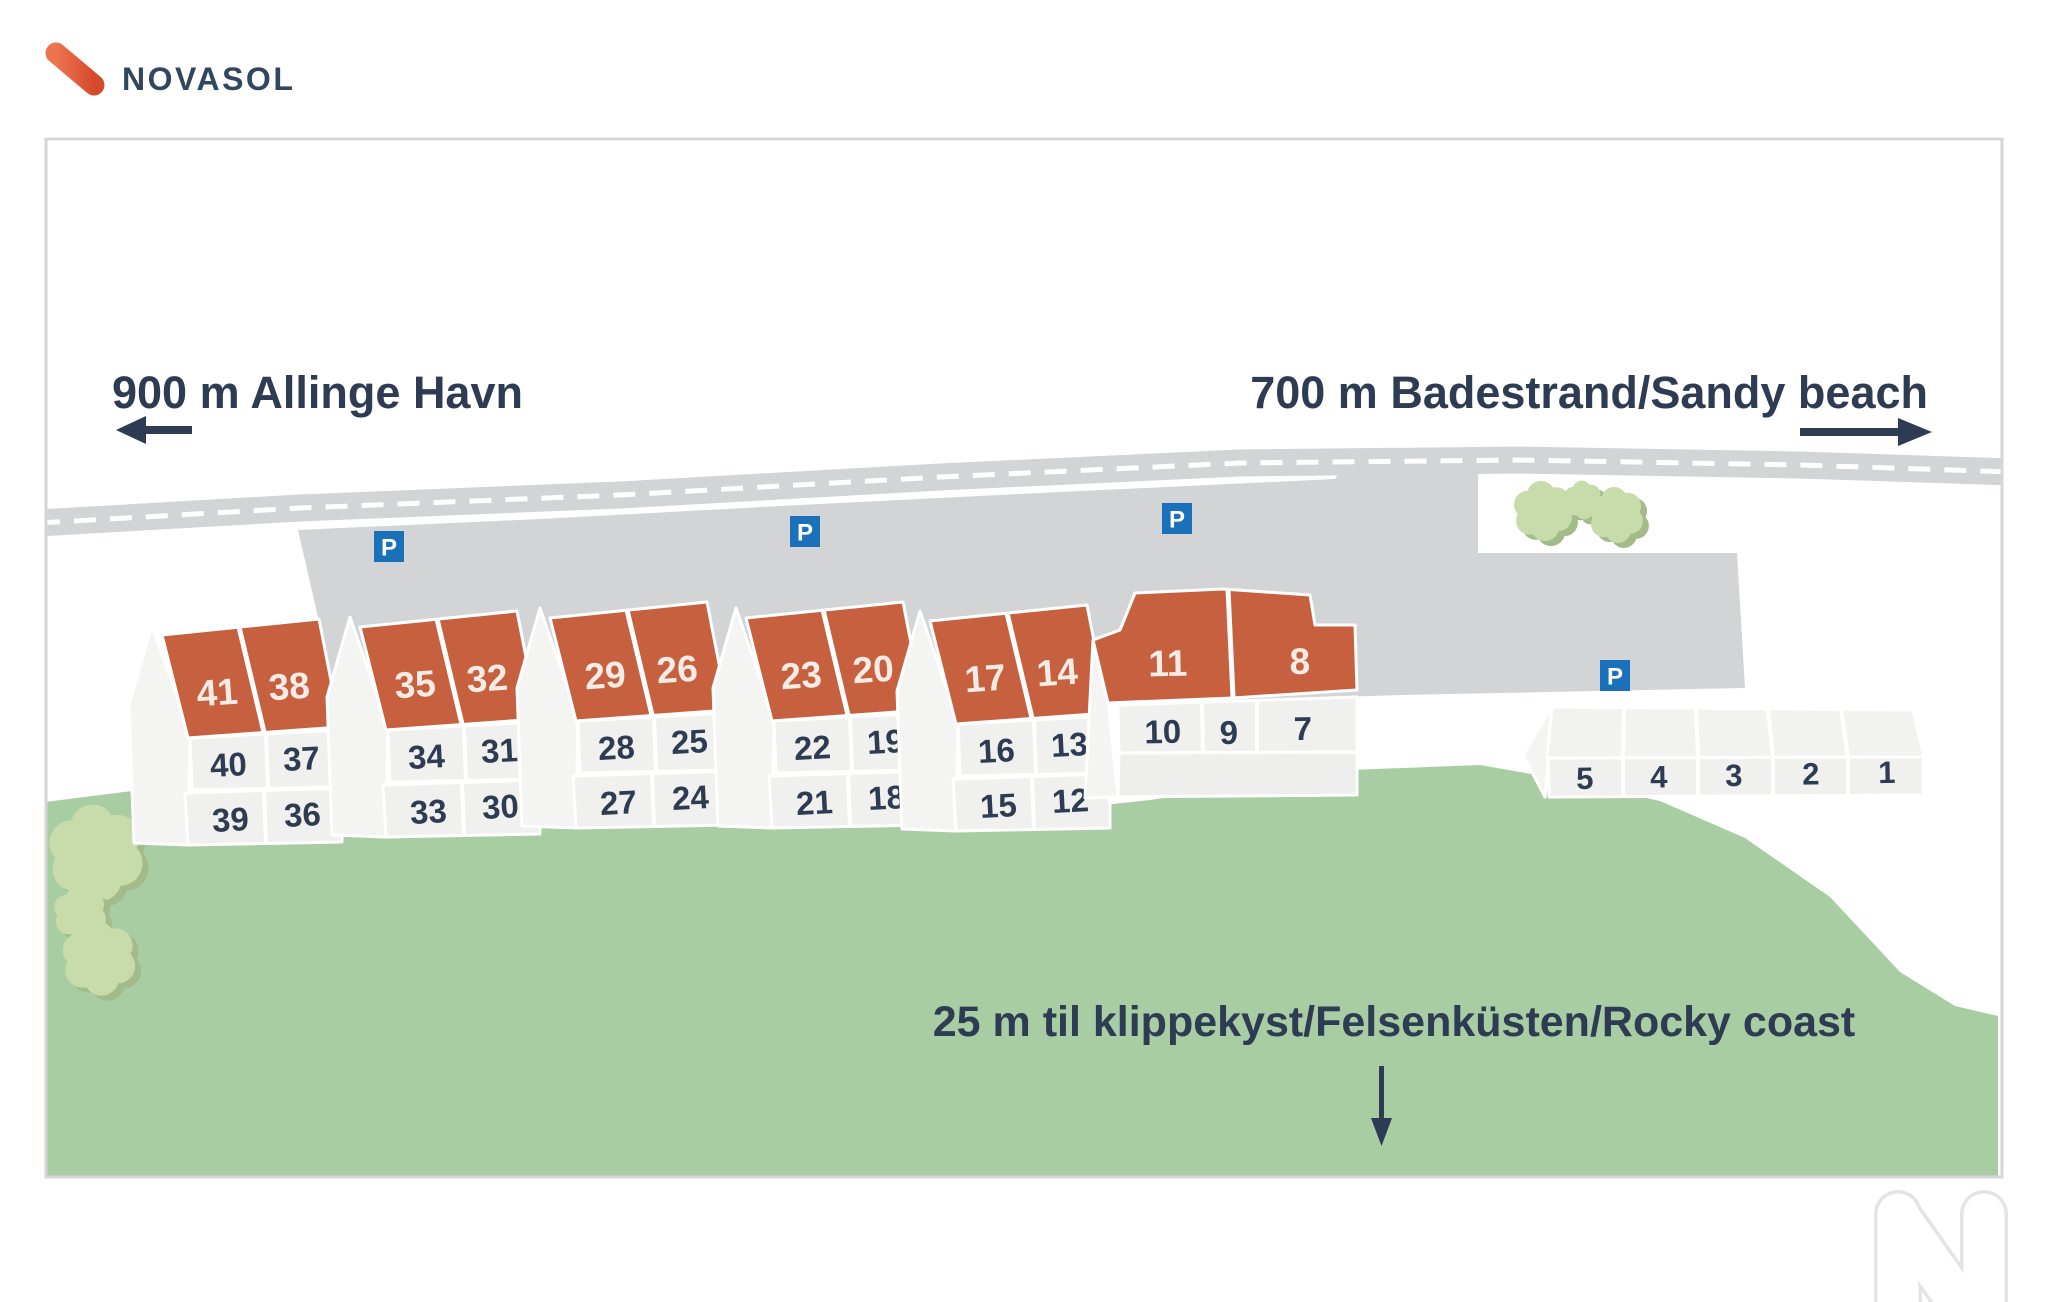  Describe the element at coordinates (1941, 1246) in the screenshot. I see `novasol-watermark-icon` at that location.